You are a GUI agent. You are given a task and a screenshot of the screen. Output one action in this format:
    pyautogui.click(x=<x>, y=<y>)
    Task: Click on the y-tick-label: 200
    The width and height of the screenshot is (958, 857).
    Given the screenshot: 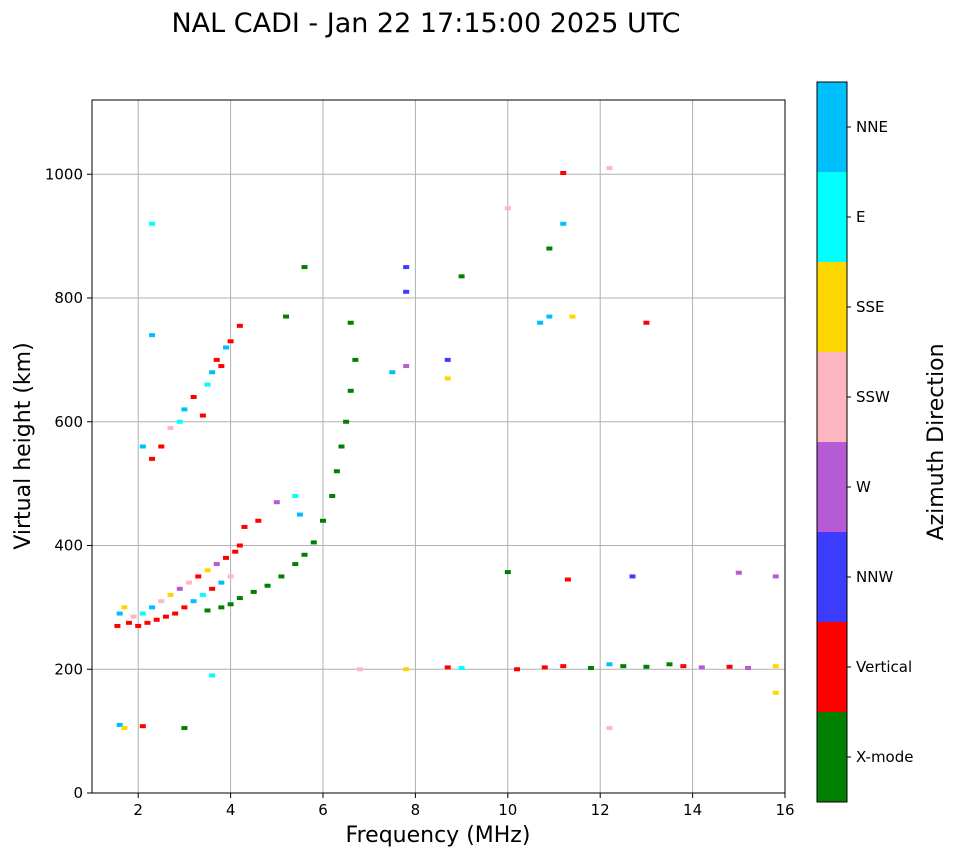 What is the action you would take?
    pyautogui.click(x=68, y=669)
    